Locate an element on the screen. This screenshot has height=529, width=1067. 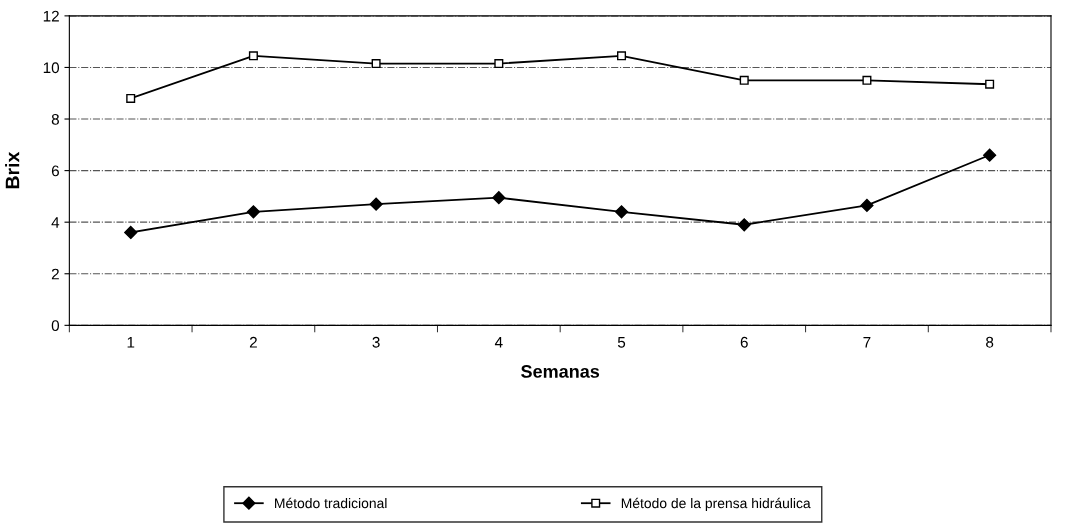
x-tick-label: 6 is located at coordinates (744, 342).